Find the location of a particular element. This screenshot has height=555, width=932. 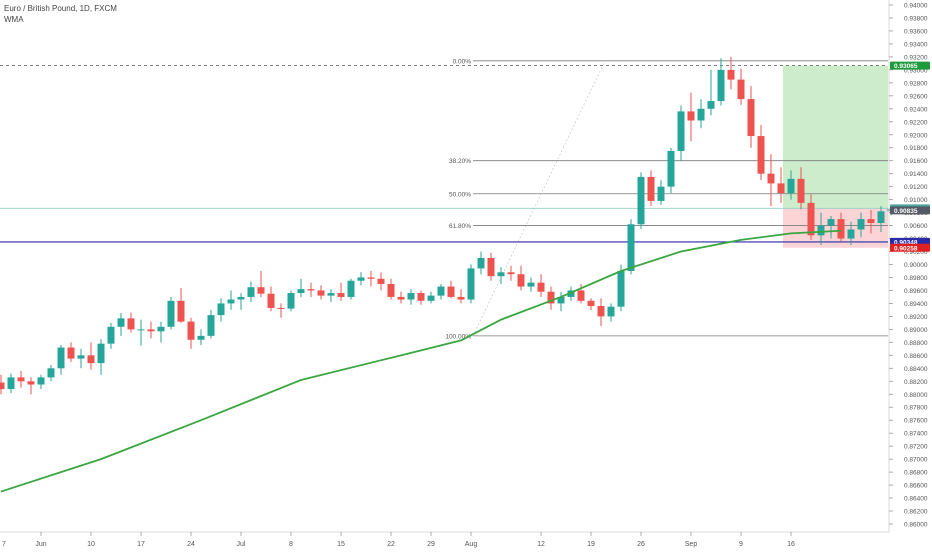

price-tick-label: 0.93200 is located at coordinates (916, 57).